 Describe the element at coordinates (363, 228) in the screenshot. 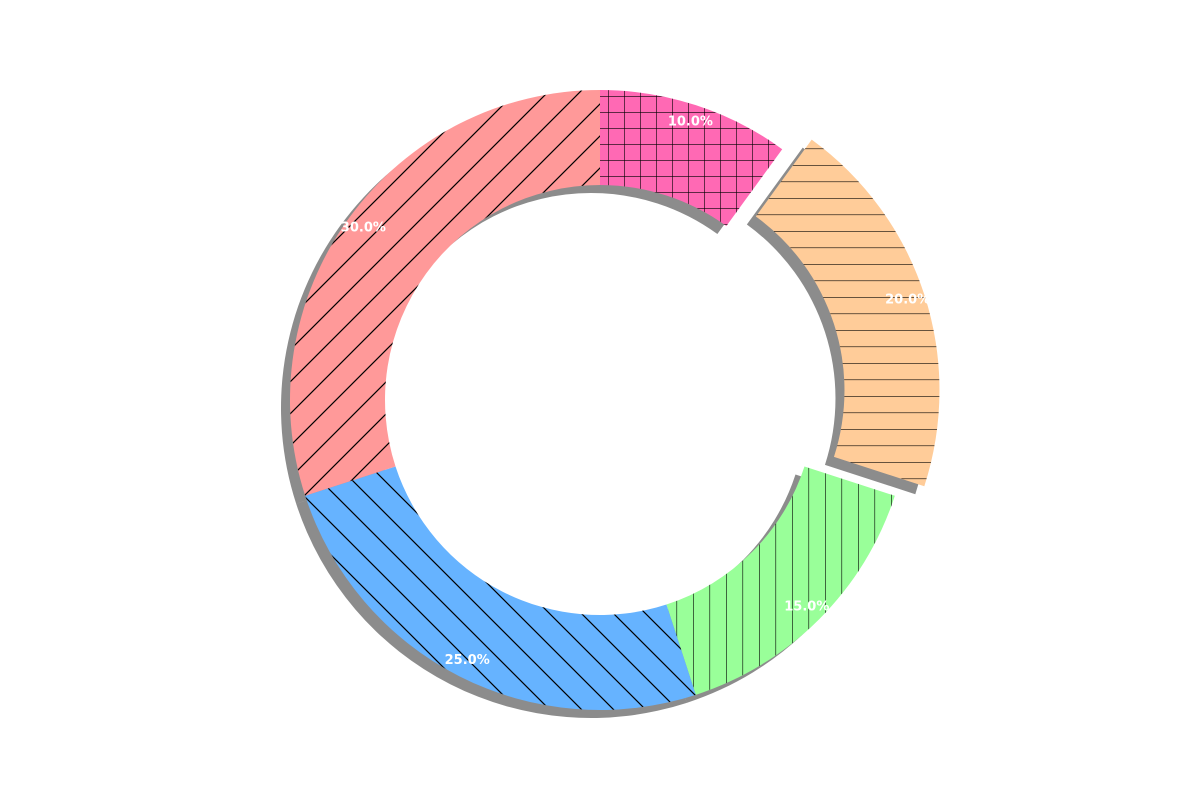

I see `slice-pct-label-5: 30.0%` at that location.